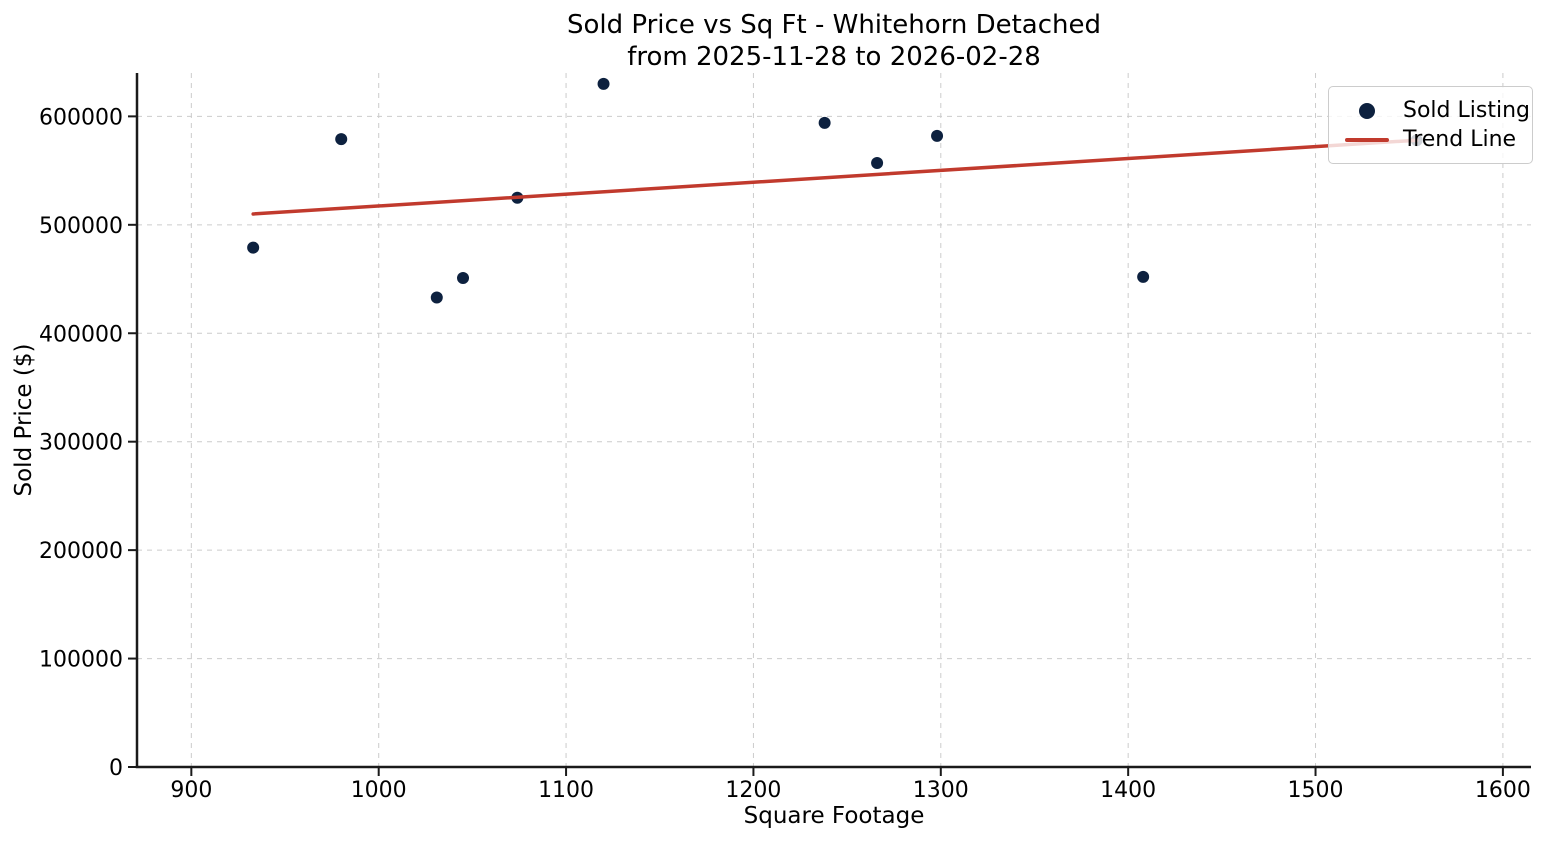 This screenshot has height=845, width=1547. Describe the element at coordinates (116, 768) in the screenshot. I see `y-tick-label: 0` at that location.